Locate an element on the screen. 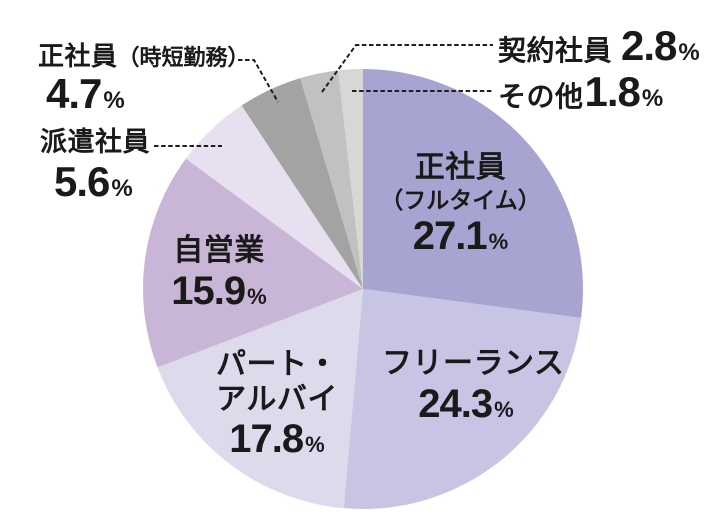  label-sonota: その他 1.8% is located at coordinates (581, 91).